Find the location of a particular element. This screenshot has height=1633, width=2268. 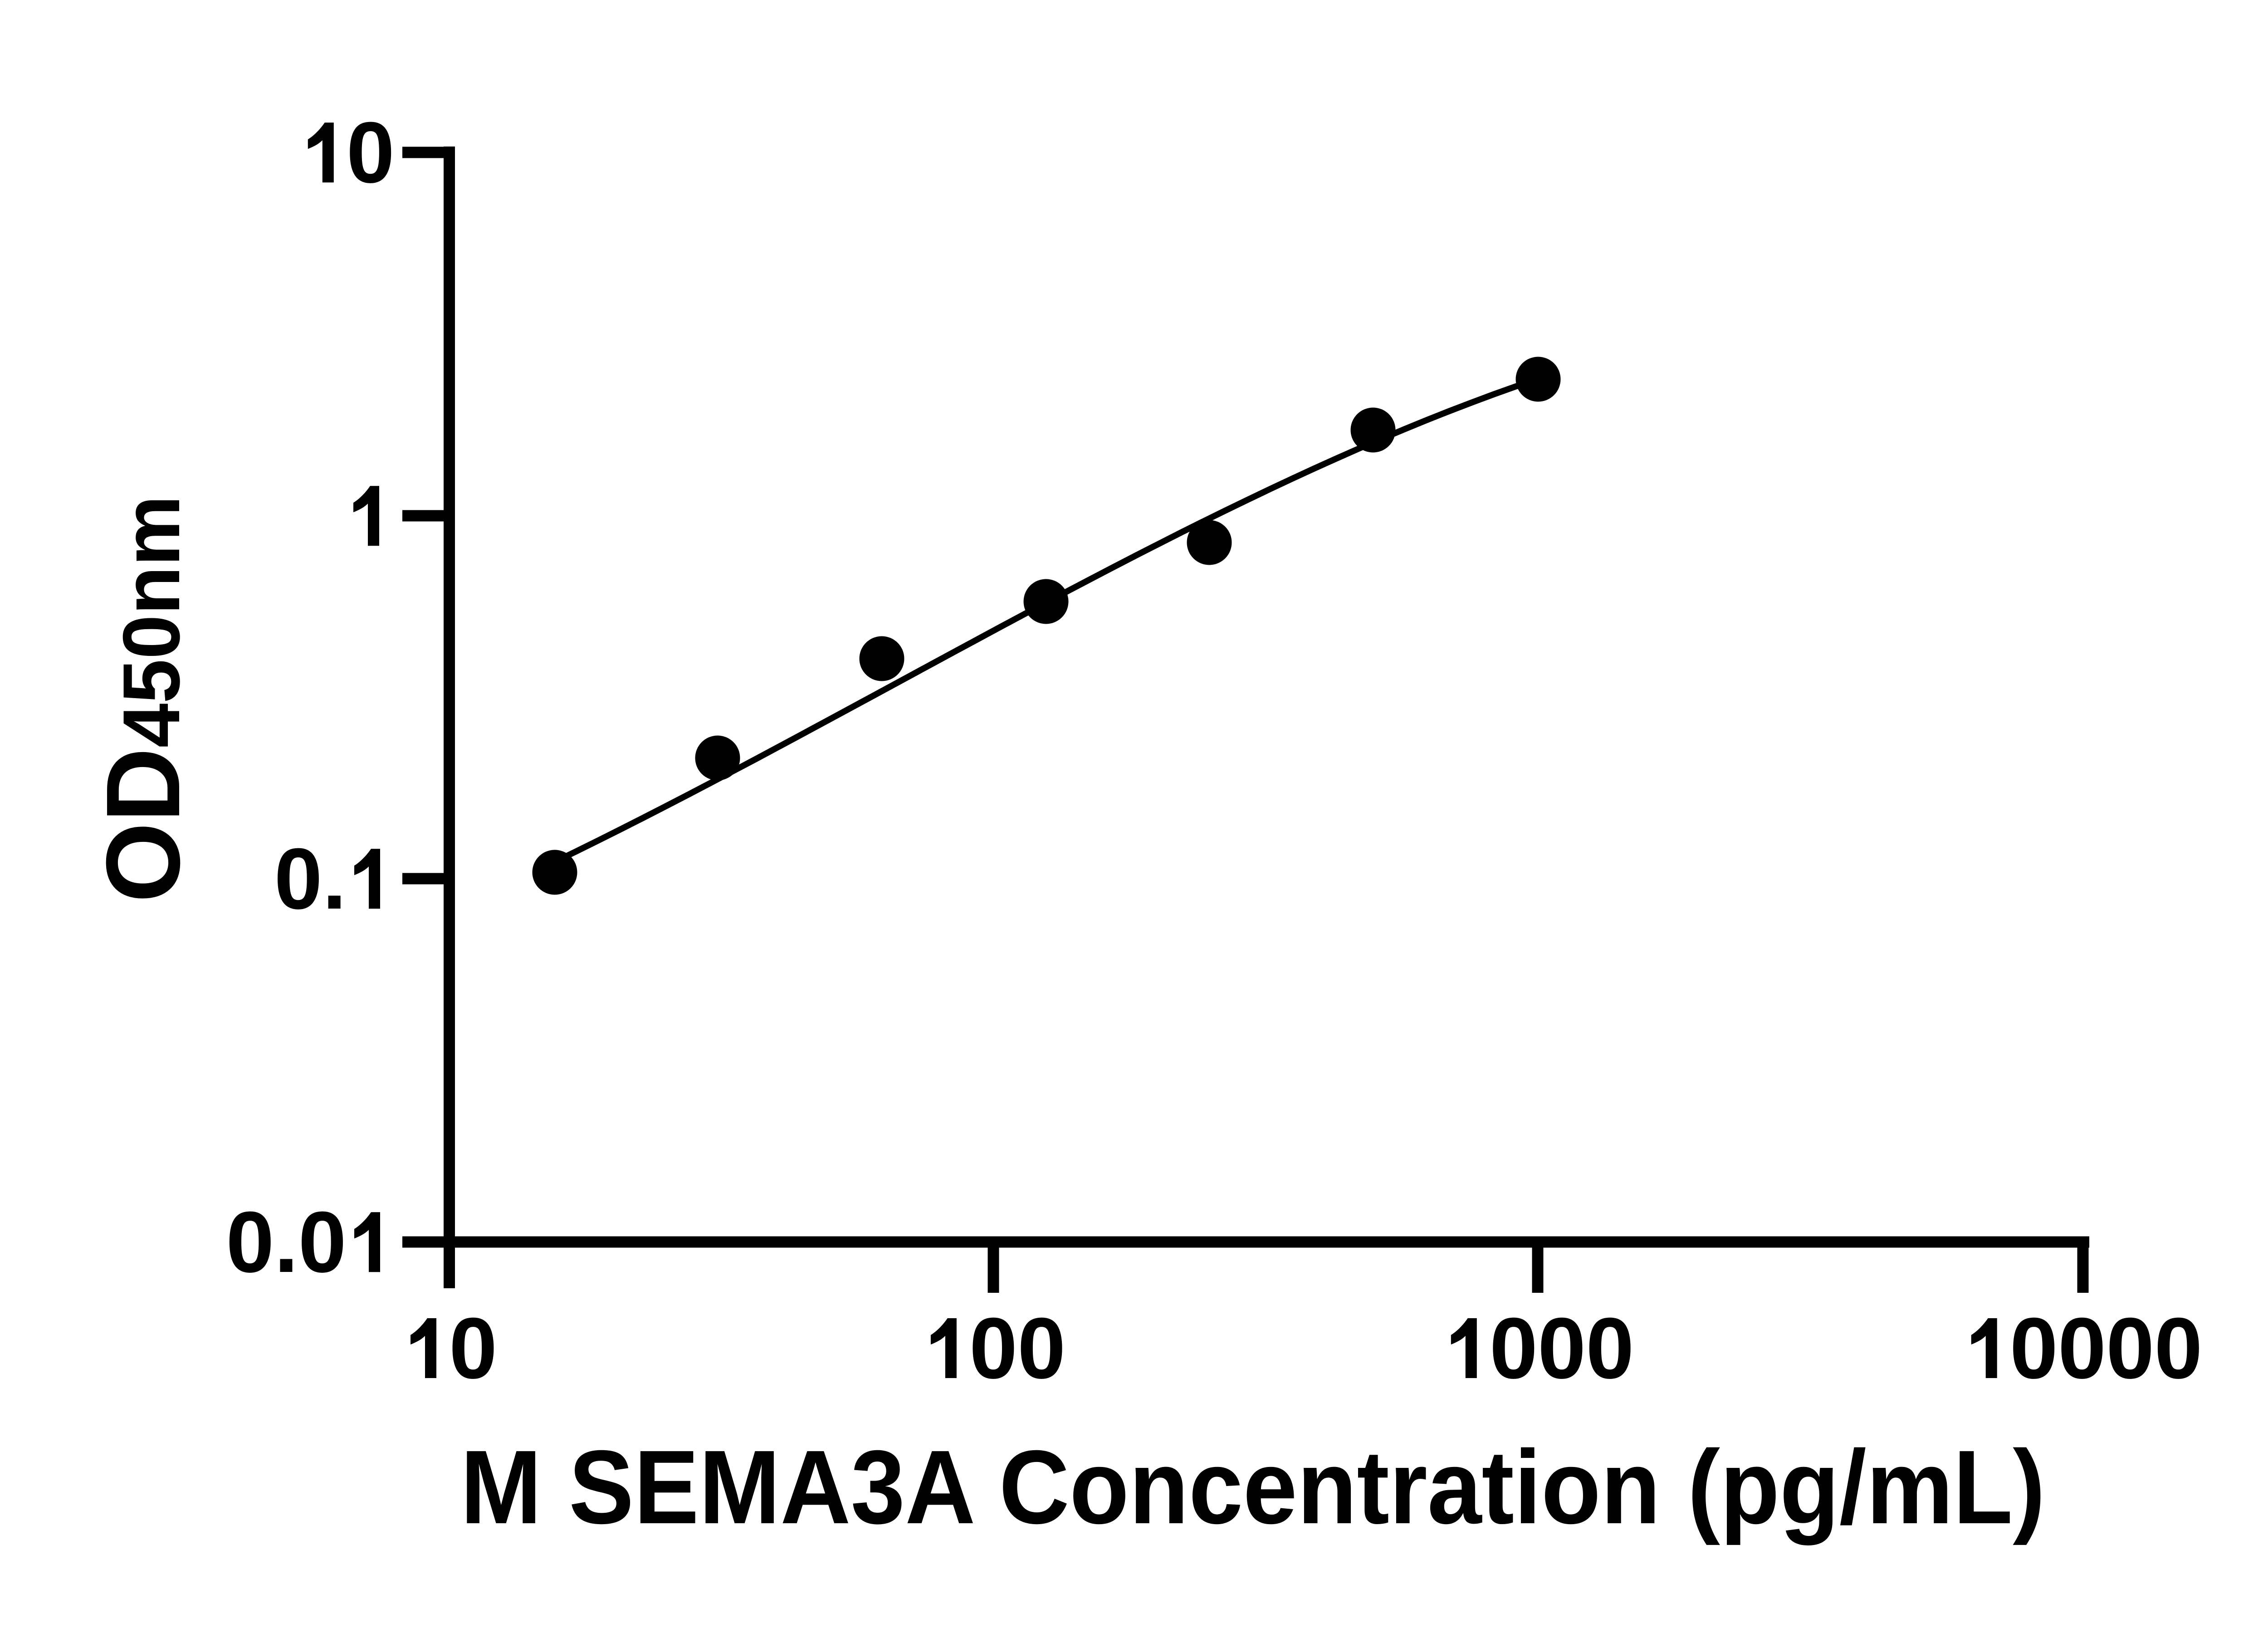

svg-text: 0.0 is located at coordinates (286, 1242).